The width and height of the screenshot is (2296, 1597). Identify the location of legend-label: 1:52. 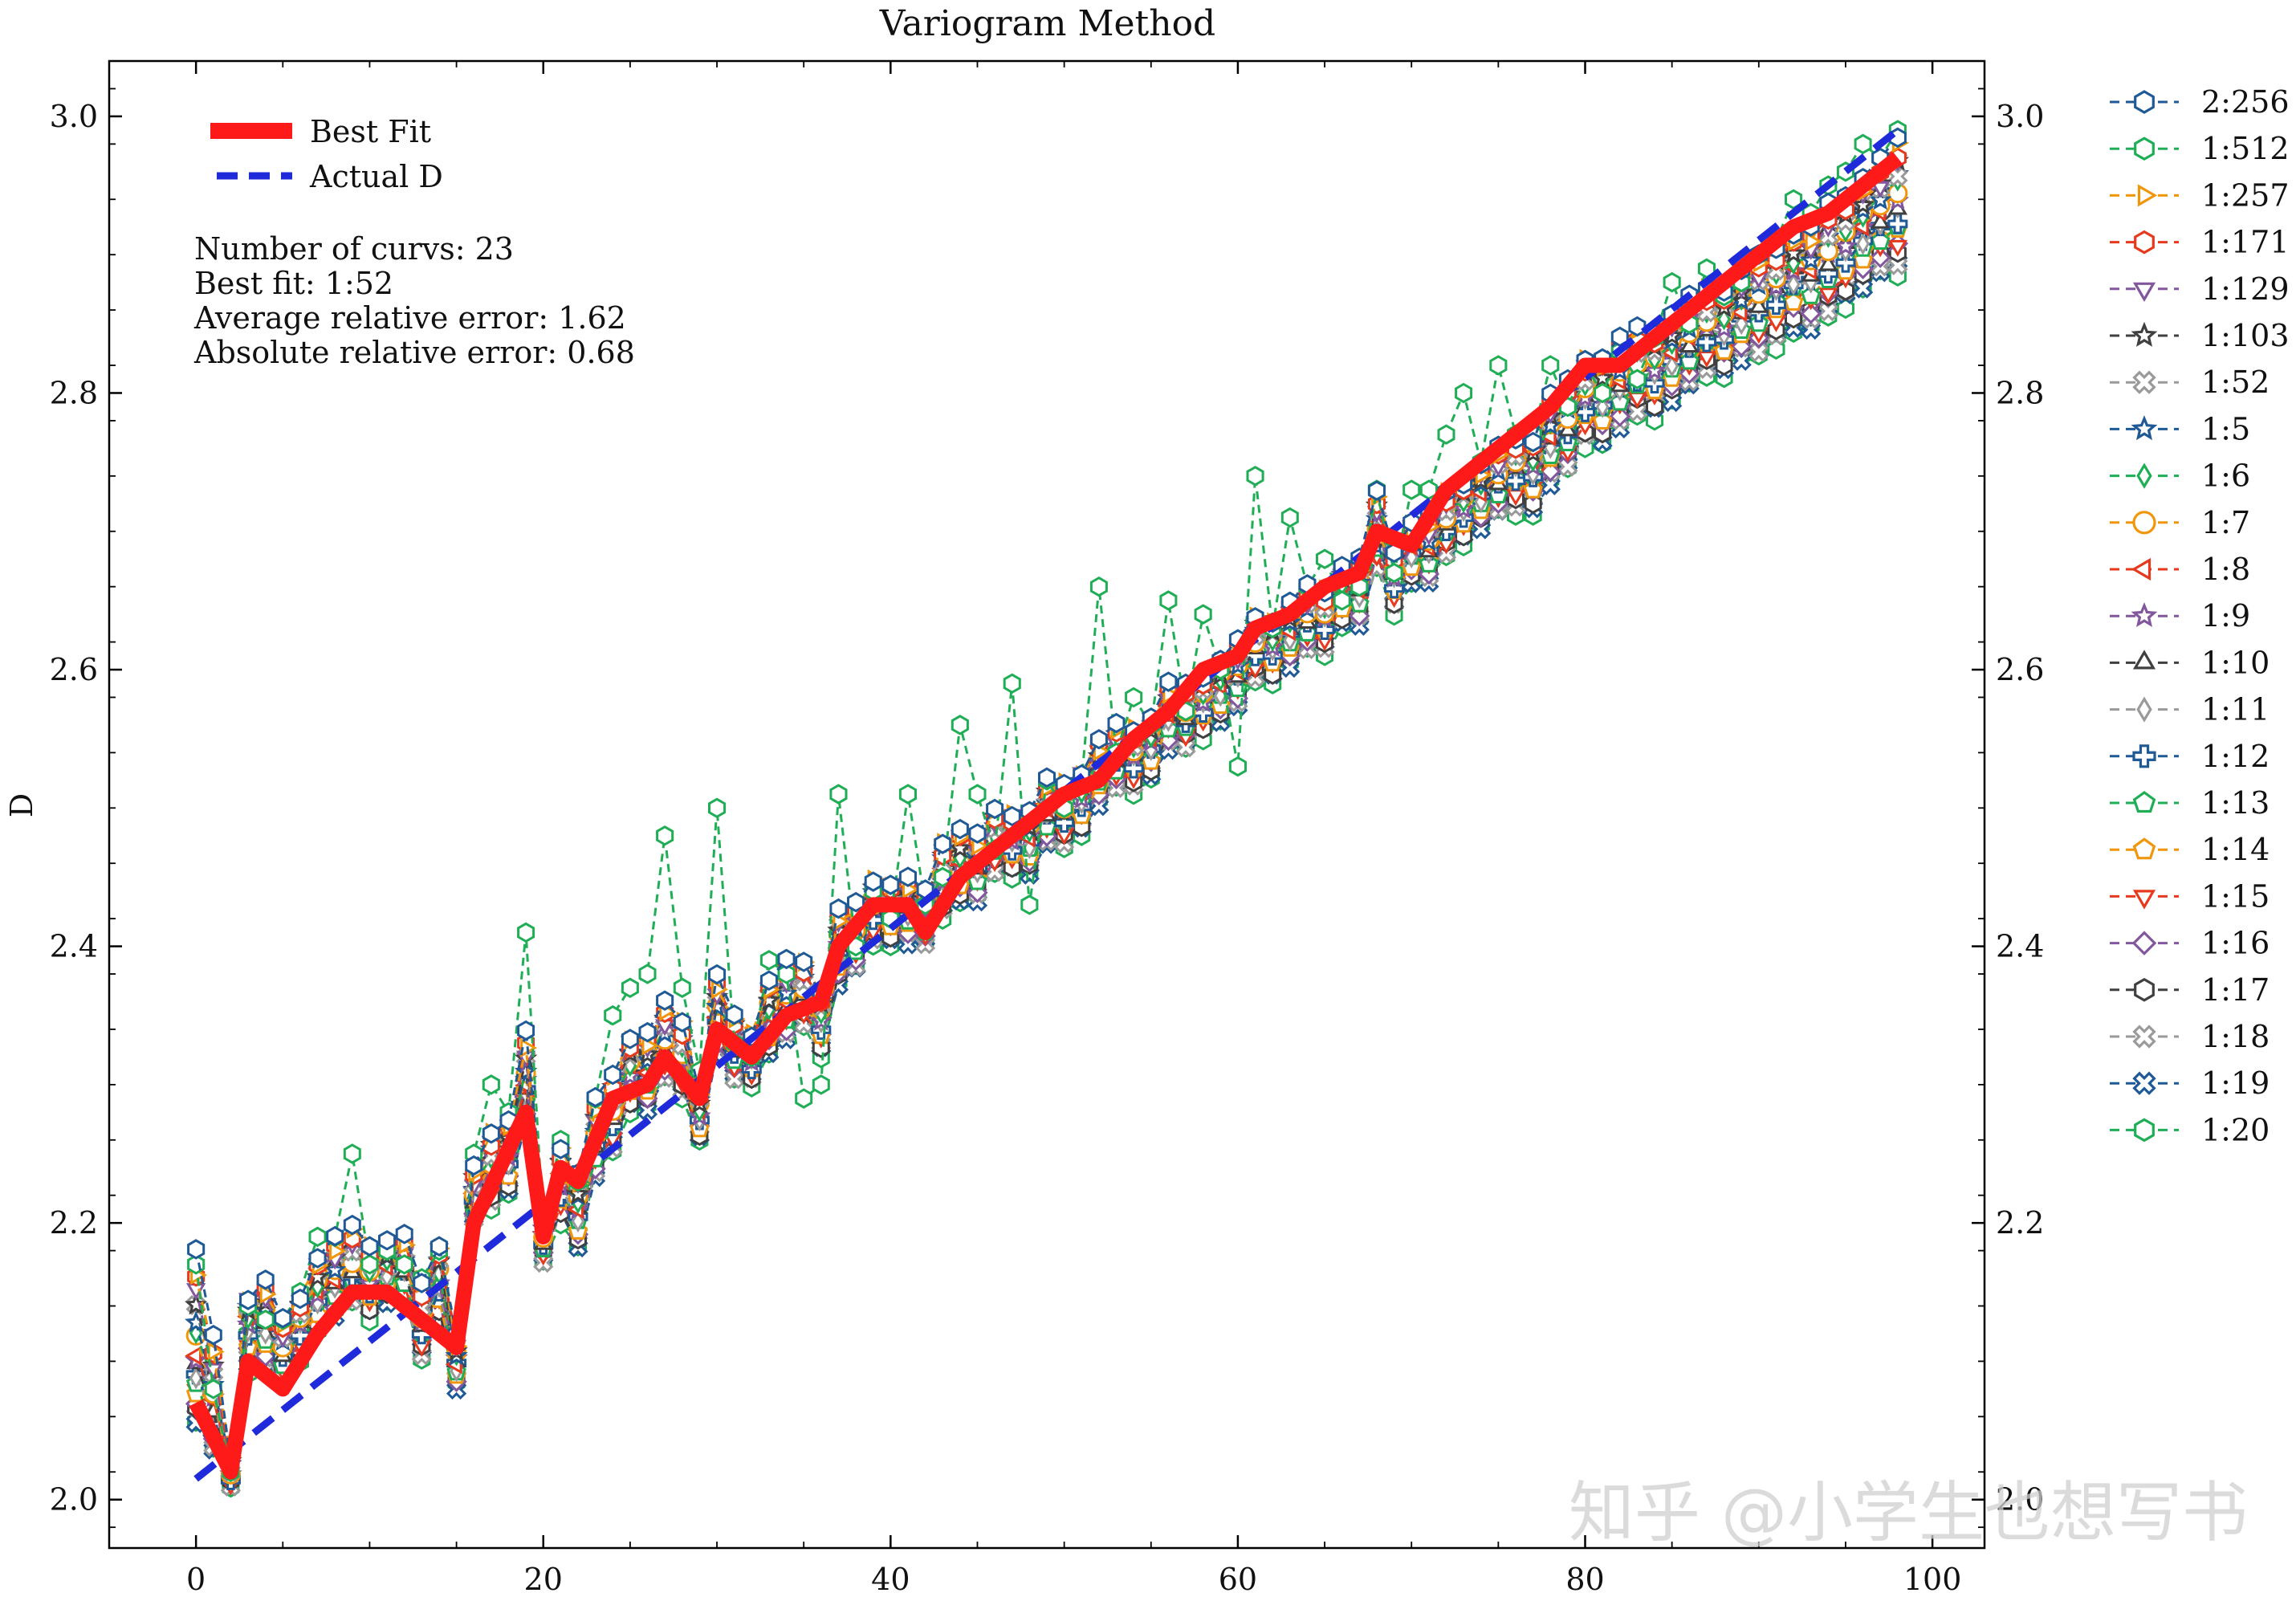
(2235, 382).